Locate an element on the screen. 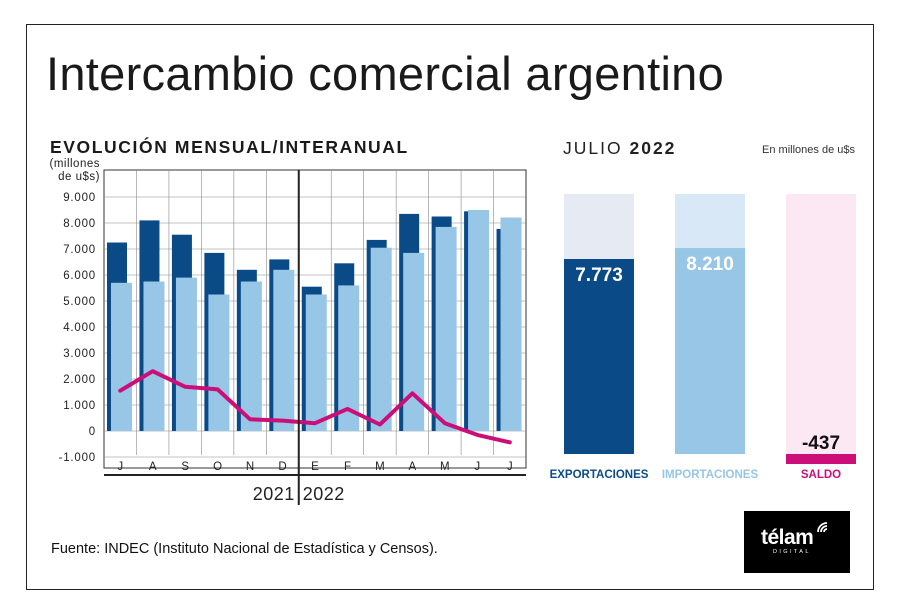 Image resolution: width=900 pixels, height=616 pixels. x-tick-label: D is located at coordinates (282, 467).